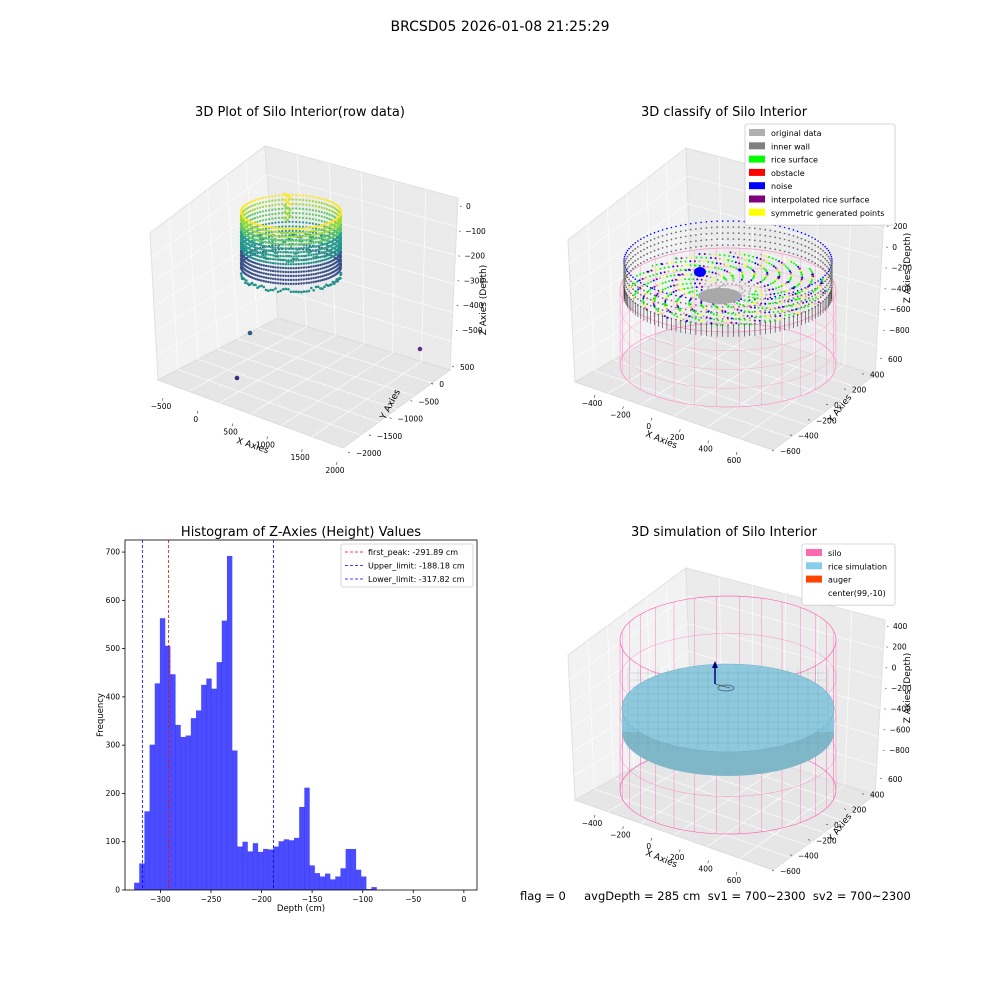 Image resolution: width=1000 pixels, height=1000 pixels. Describe the element at coordinates (820, 200) in the screenshot. I see `legend-entry: interpolated rice surface` at that location.